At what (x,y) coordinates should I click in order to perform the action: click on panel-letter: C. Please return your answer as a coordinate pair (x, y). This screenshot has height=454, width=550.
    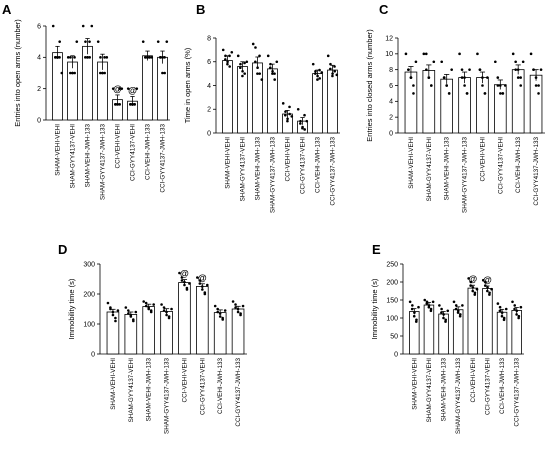
    Looking at the image, I should click on (384, 9).